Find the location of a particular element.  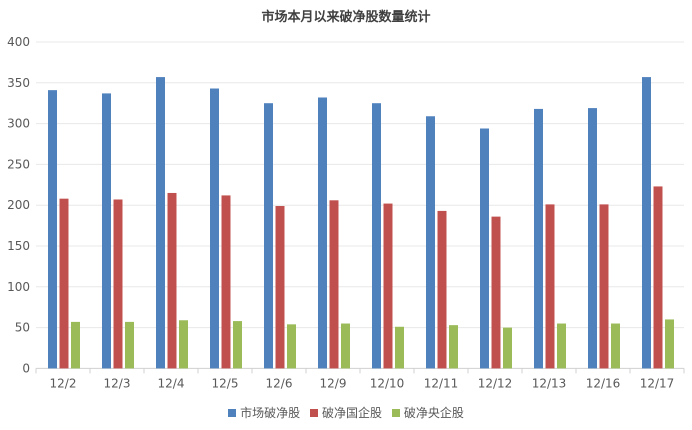

y-tick-label: 50 is located at coordinates (22, 328).